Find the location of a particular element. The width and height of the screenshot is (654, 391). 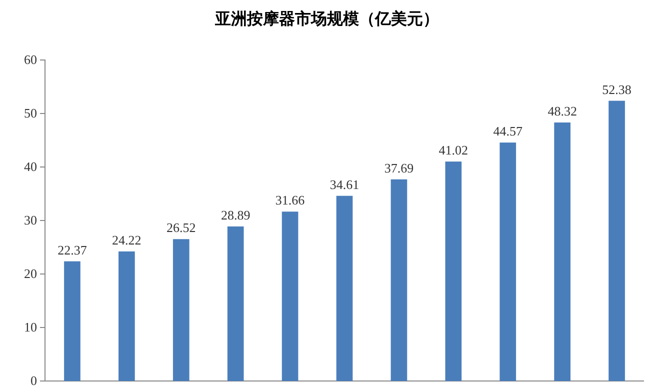

y-tick-label: 50 is located at coordinates (30, 113).